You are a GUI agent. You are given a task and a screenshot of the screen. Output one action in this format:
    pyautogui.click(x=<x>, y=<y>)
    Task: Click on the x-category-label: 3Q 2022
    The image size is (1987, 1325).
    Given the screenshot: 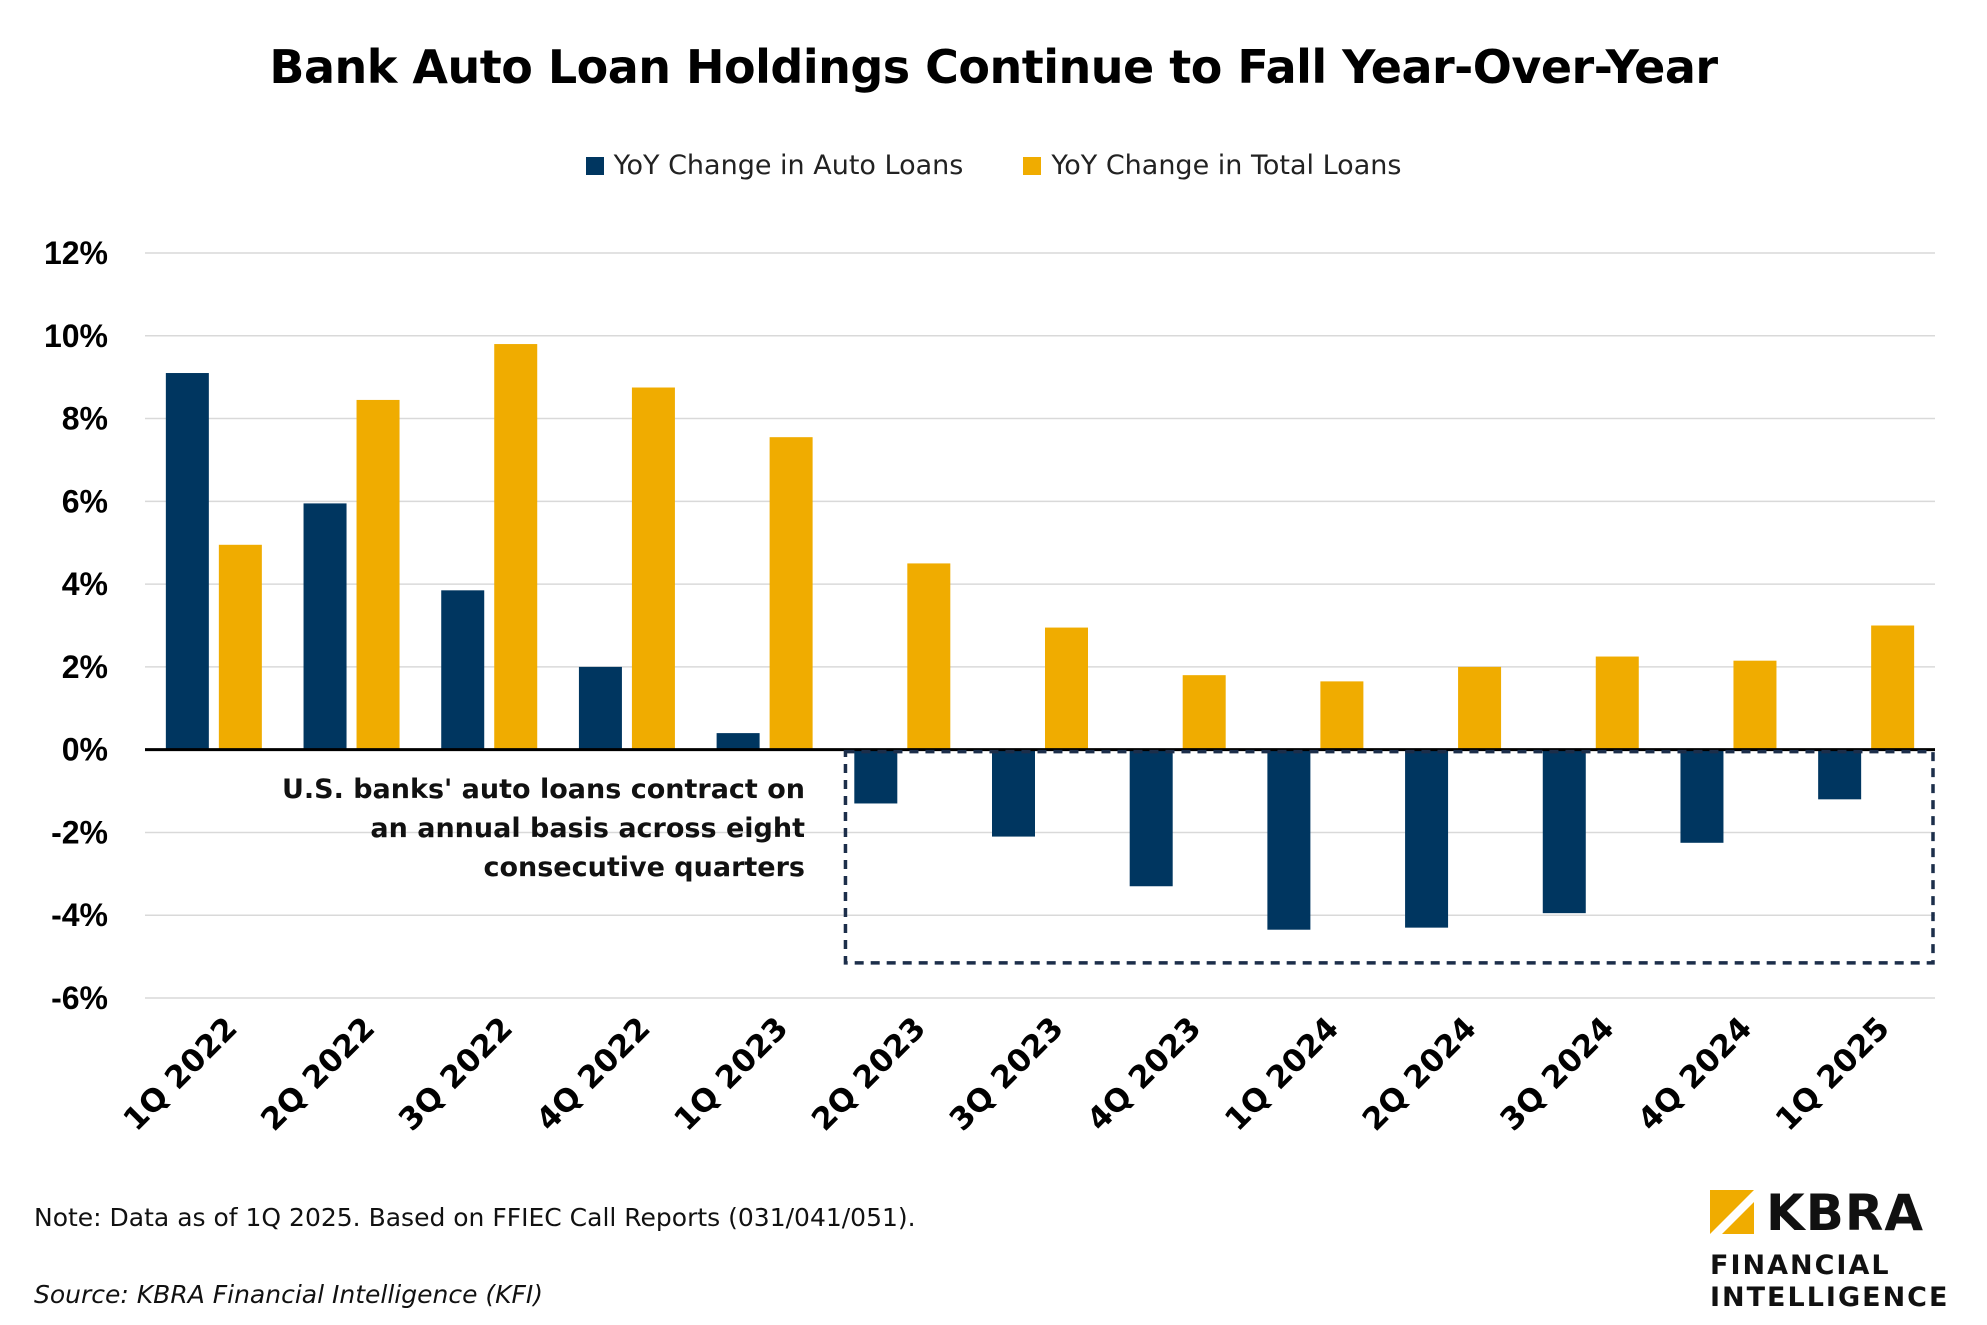 What is the action you would take?
    pyautogui.click(x=456, y=1074)
    